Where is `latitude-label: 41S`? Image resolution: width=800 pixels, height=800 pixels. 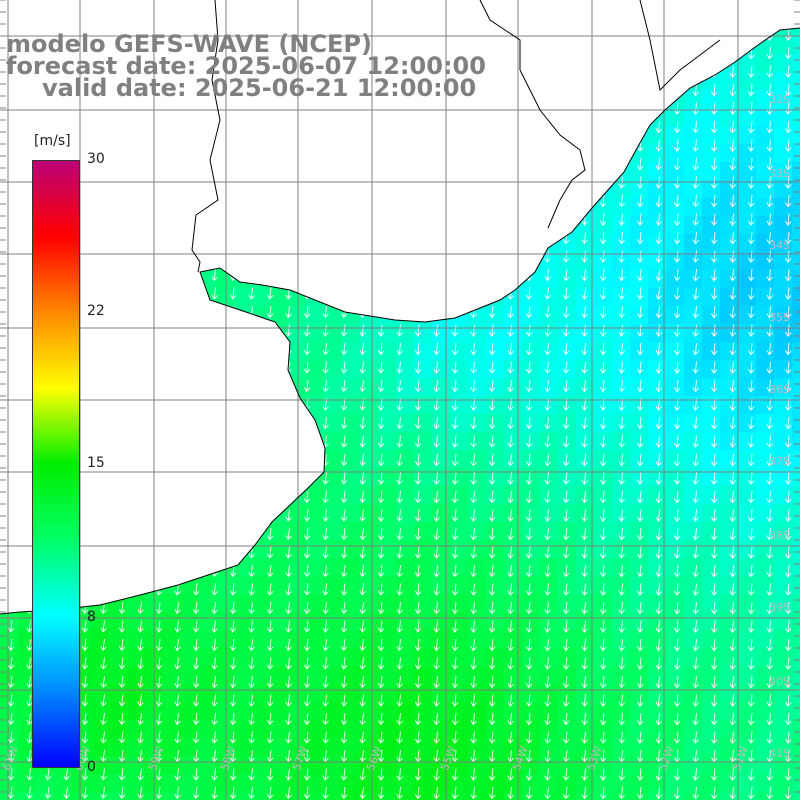 latitude-label: 41S is located at coordinates (779, 753).